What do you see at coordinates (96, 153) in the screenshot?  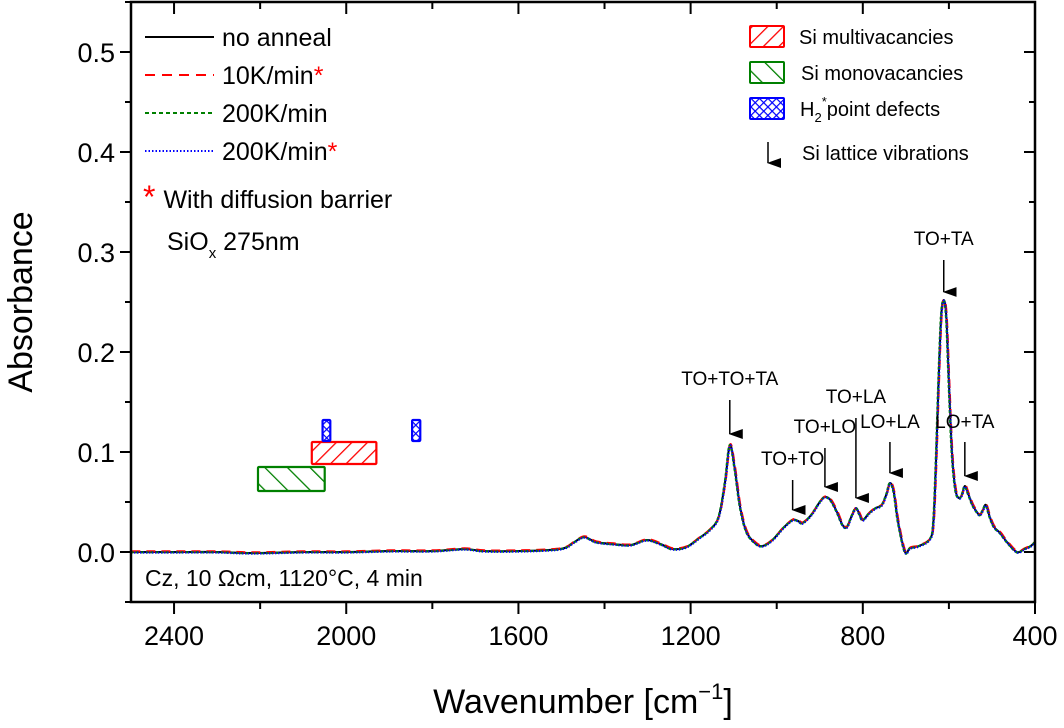 I see `y-tick-label: 0.4` at bounding box center [96, 153].